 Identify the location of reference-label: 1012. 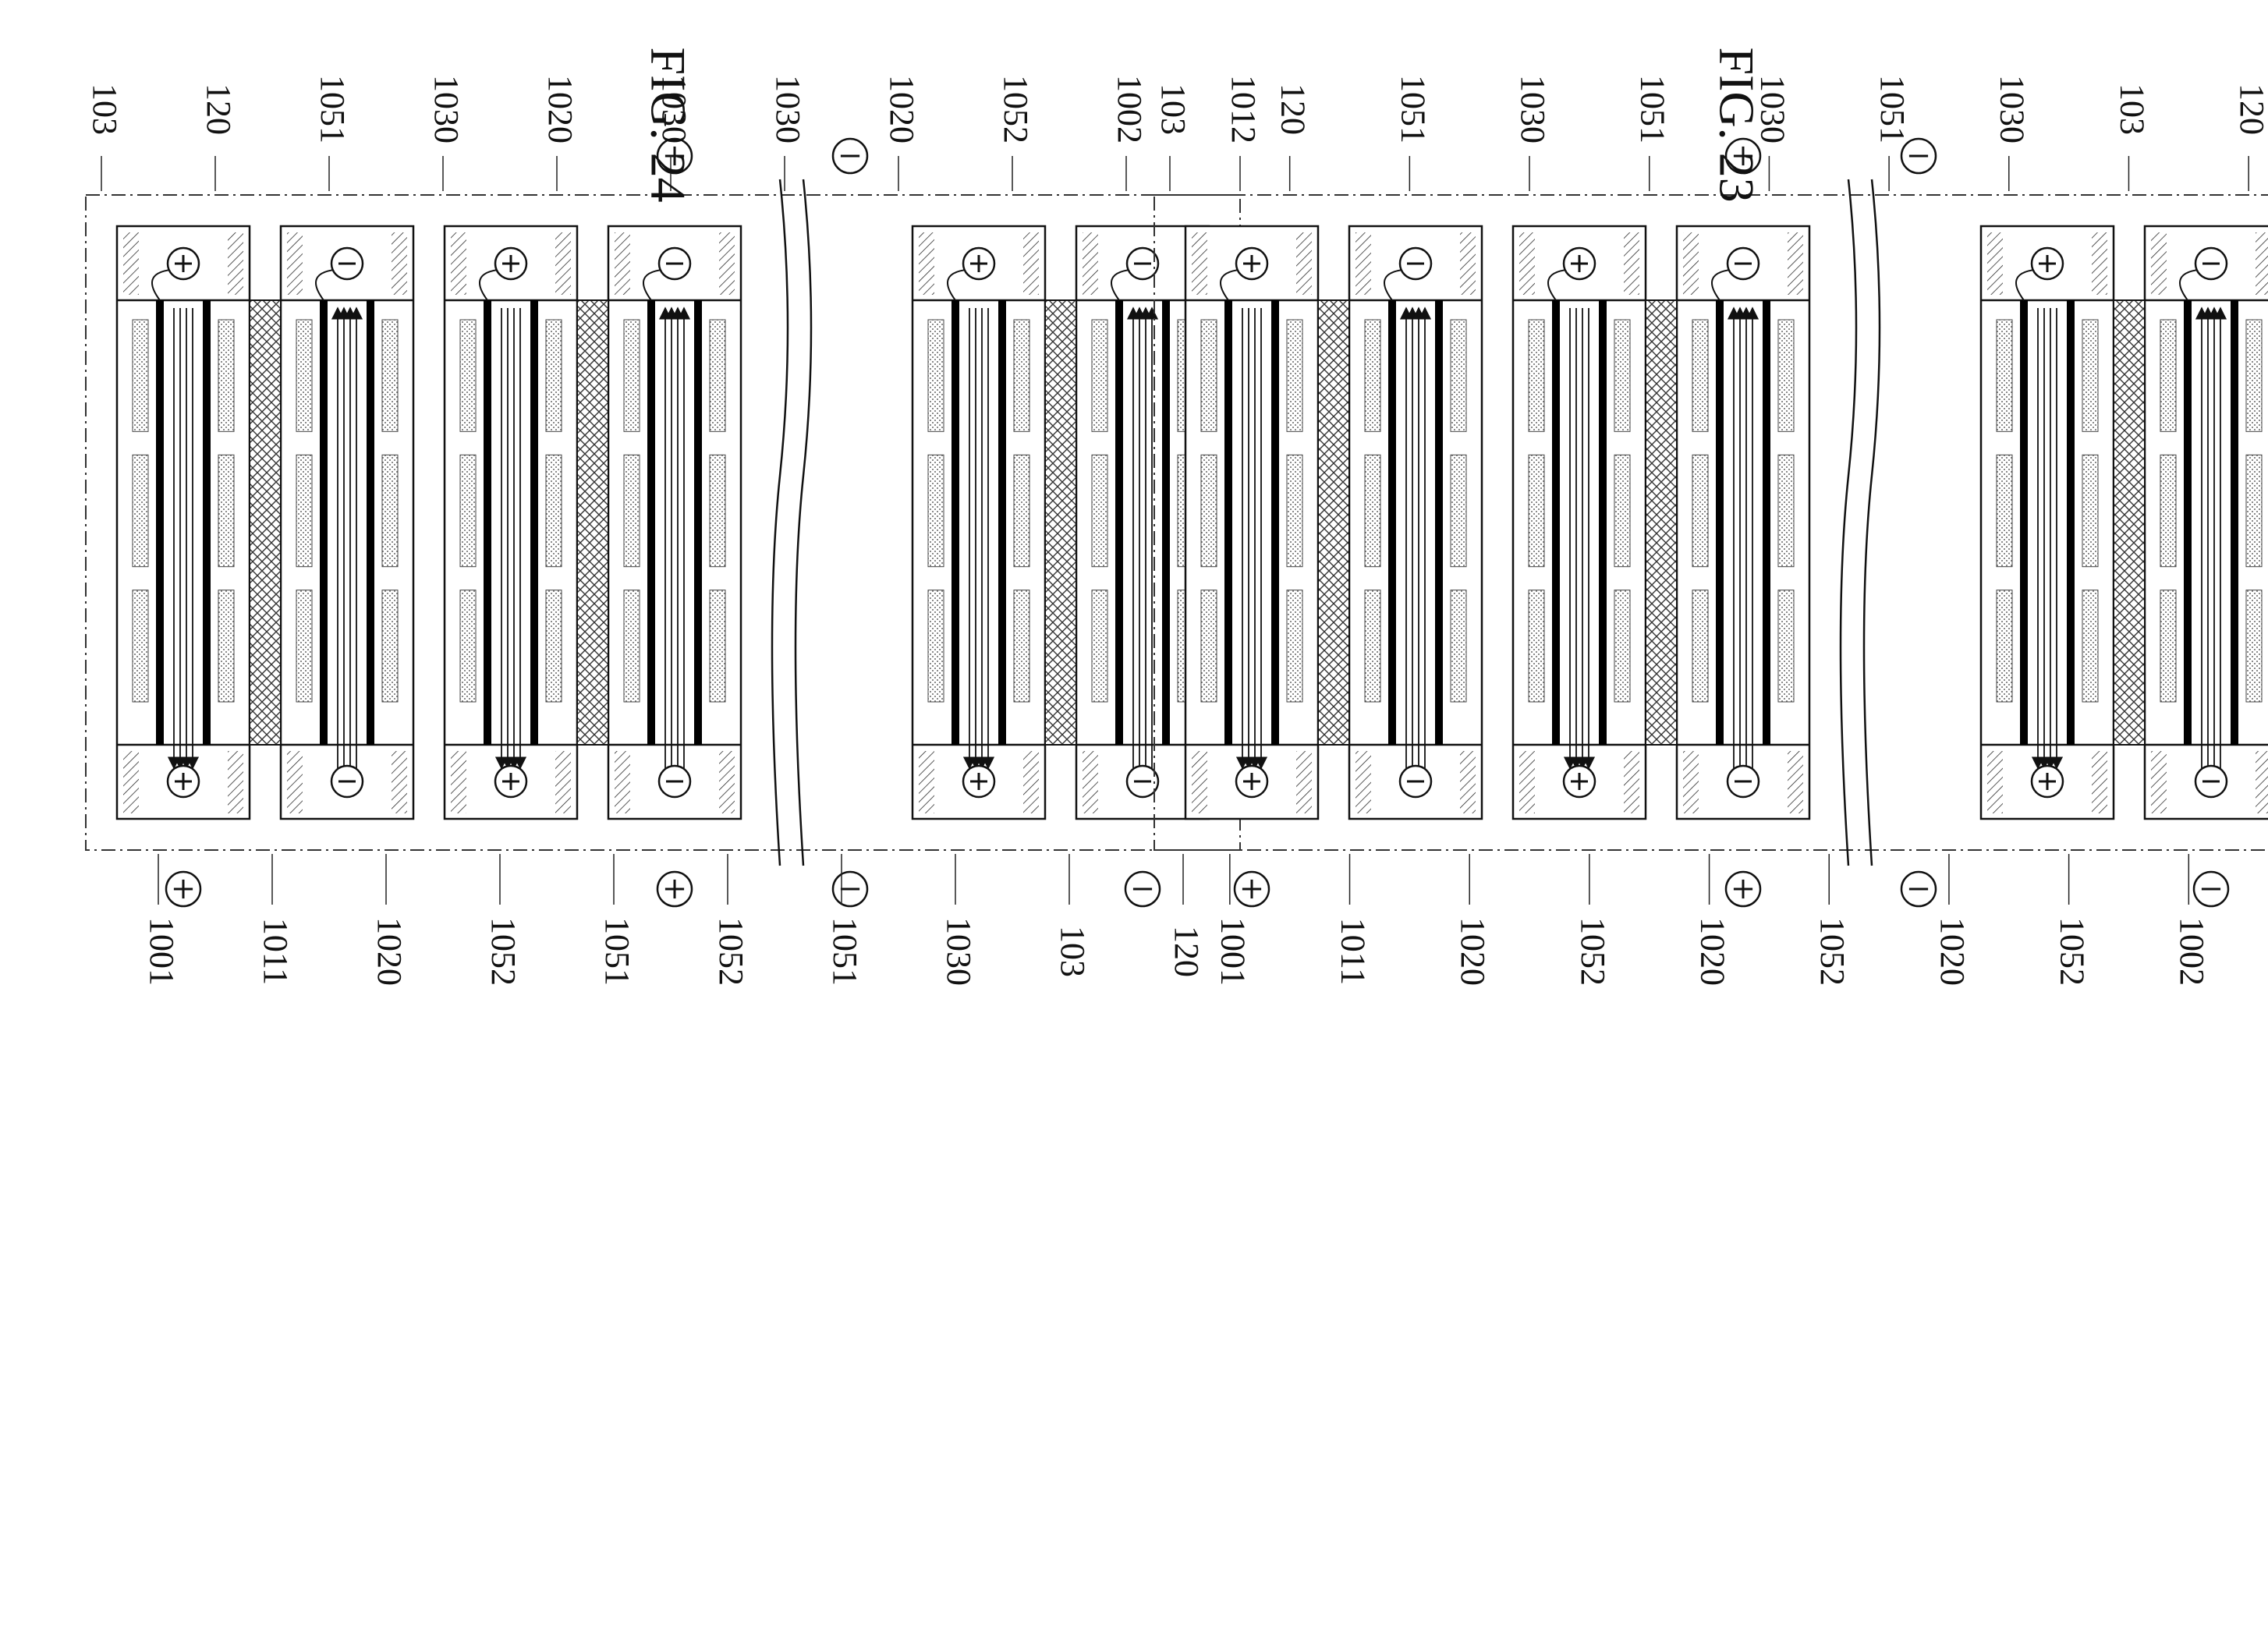
(1243, 109).